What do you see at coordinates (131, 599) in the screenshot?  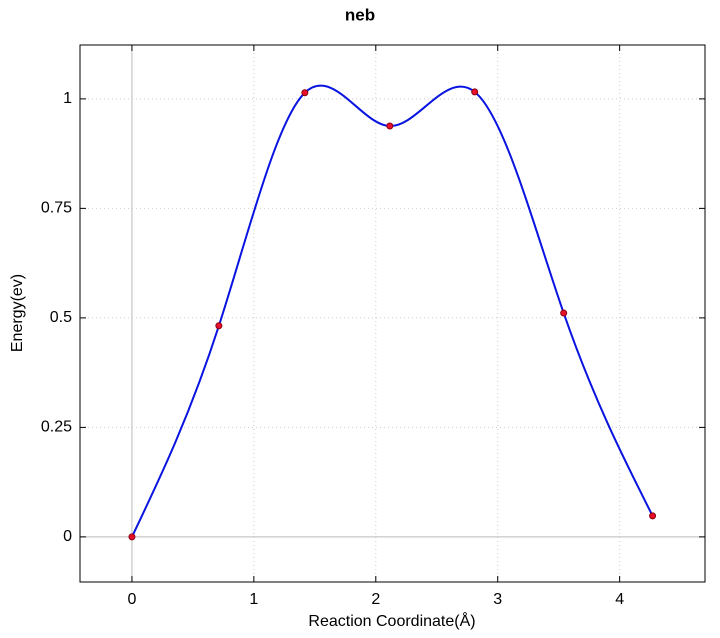 I see `x-tick-label: 0` at bounding box center [131, 599].